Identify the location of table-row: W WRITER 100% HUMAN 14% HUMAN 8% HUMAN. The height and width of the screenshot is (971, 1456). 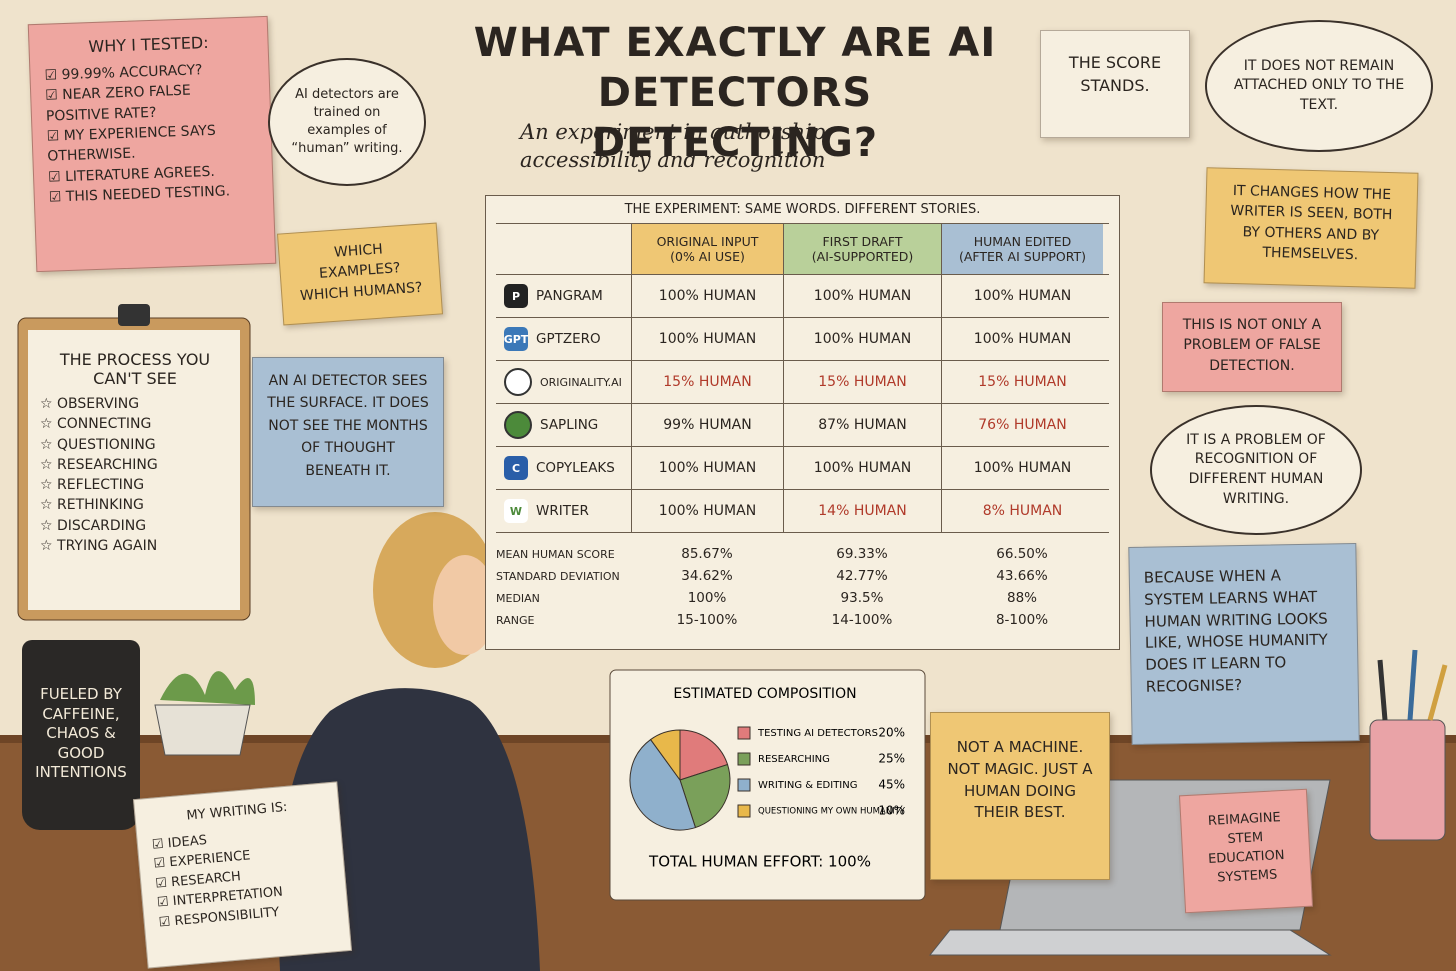
(802, 511).